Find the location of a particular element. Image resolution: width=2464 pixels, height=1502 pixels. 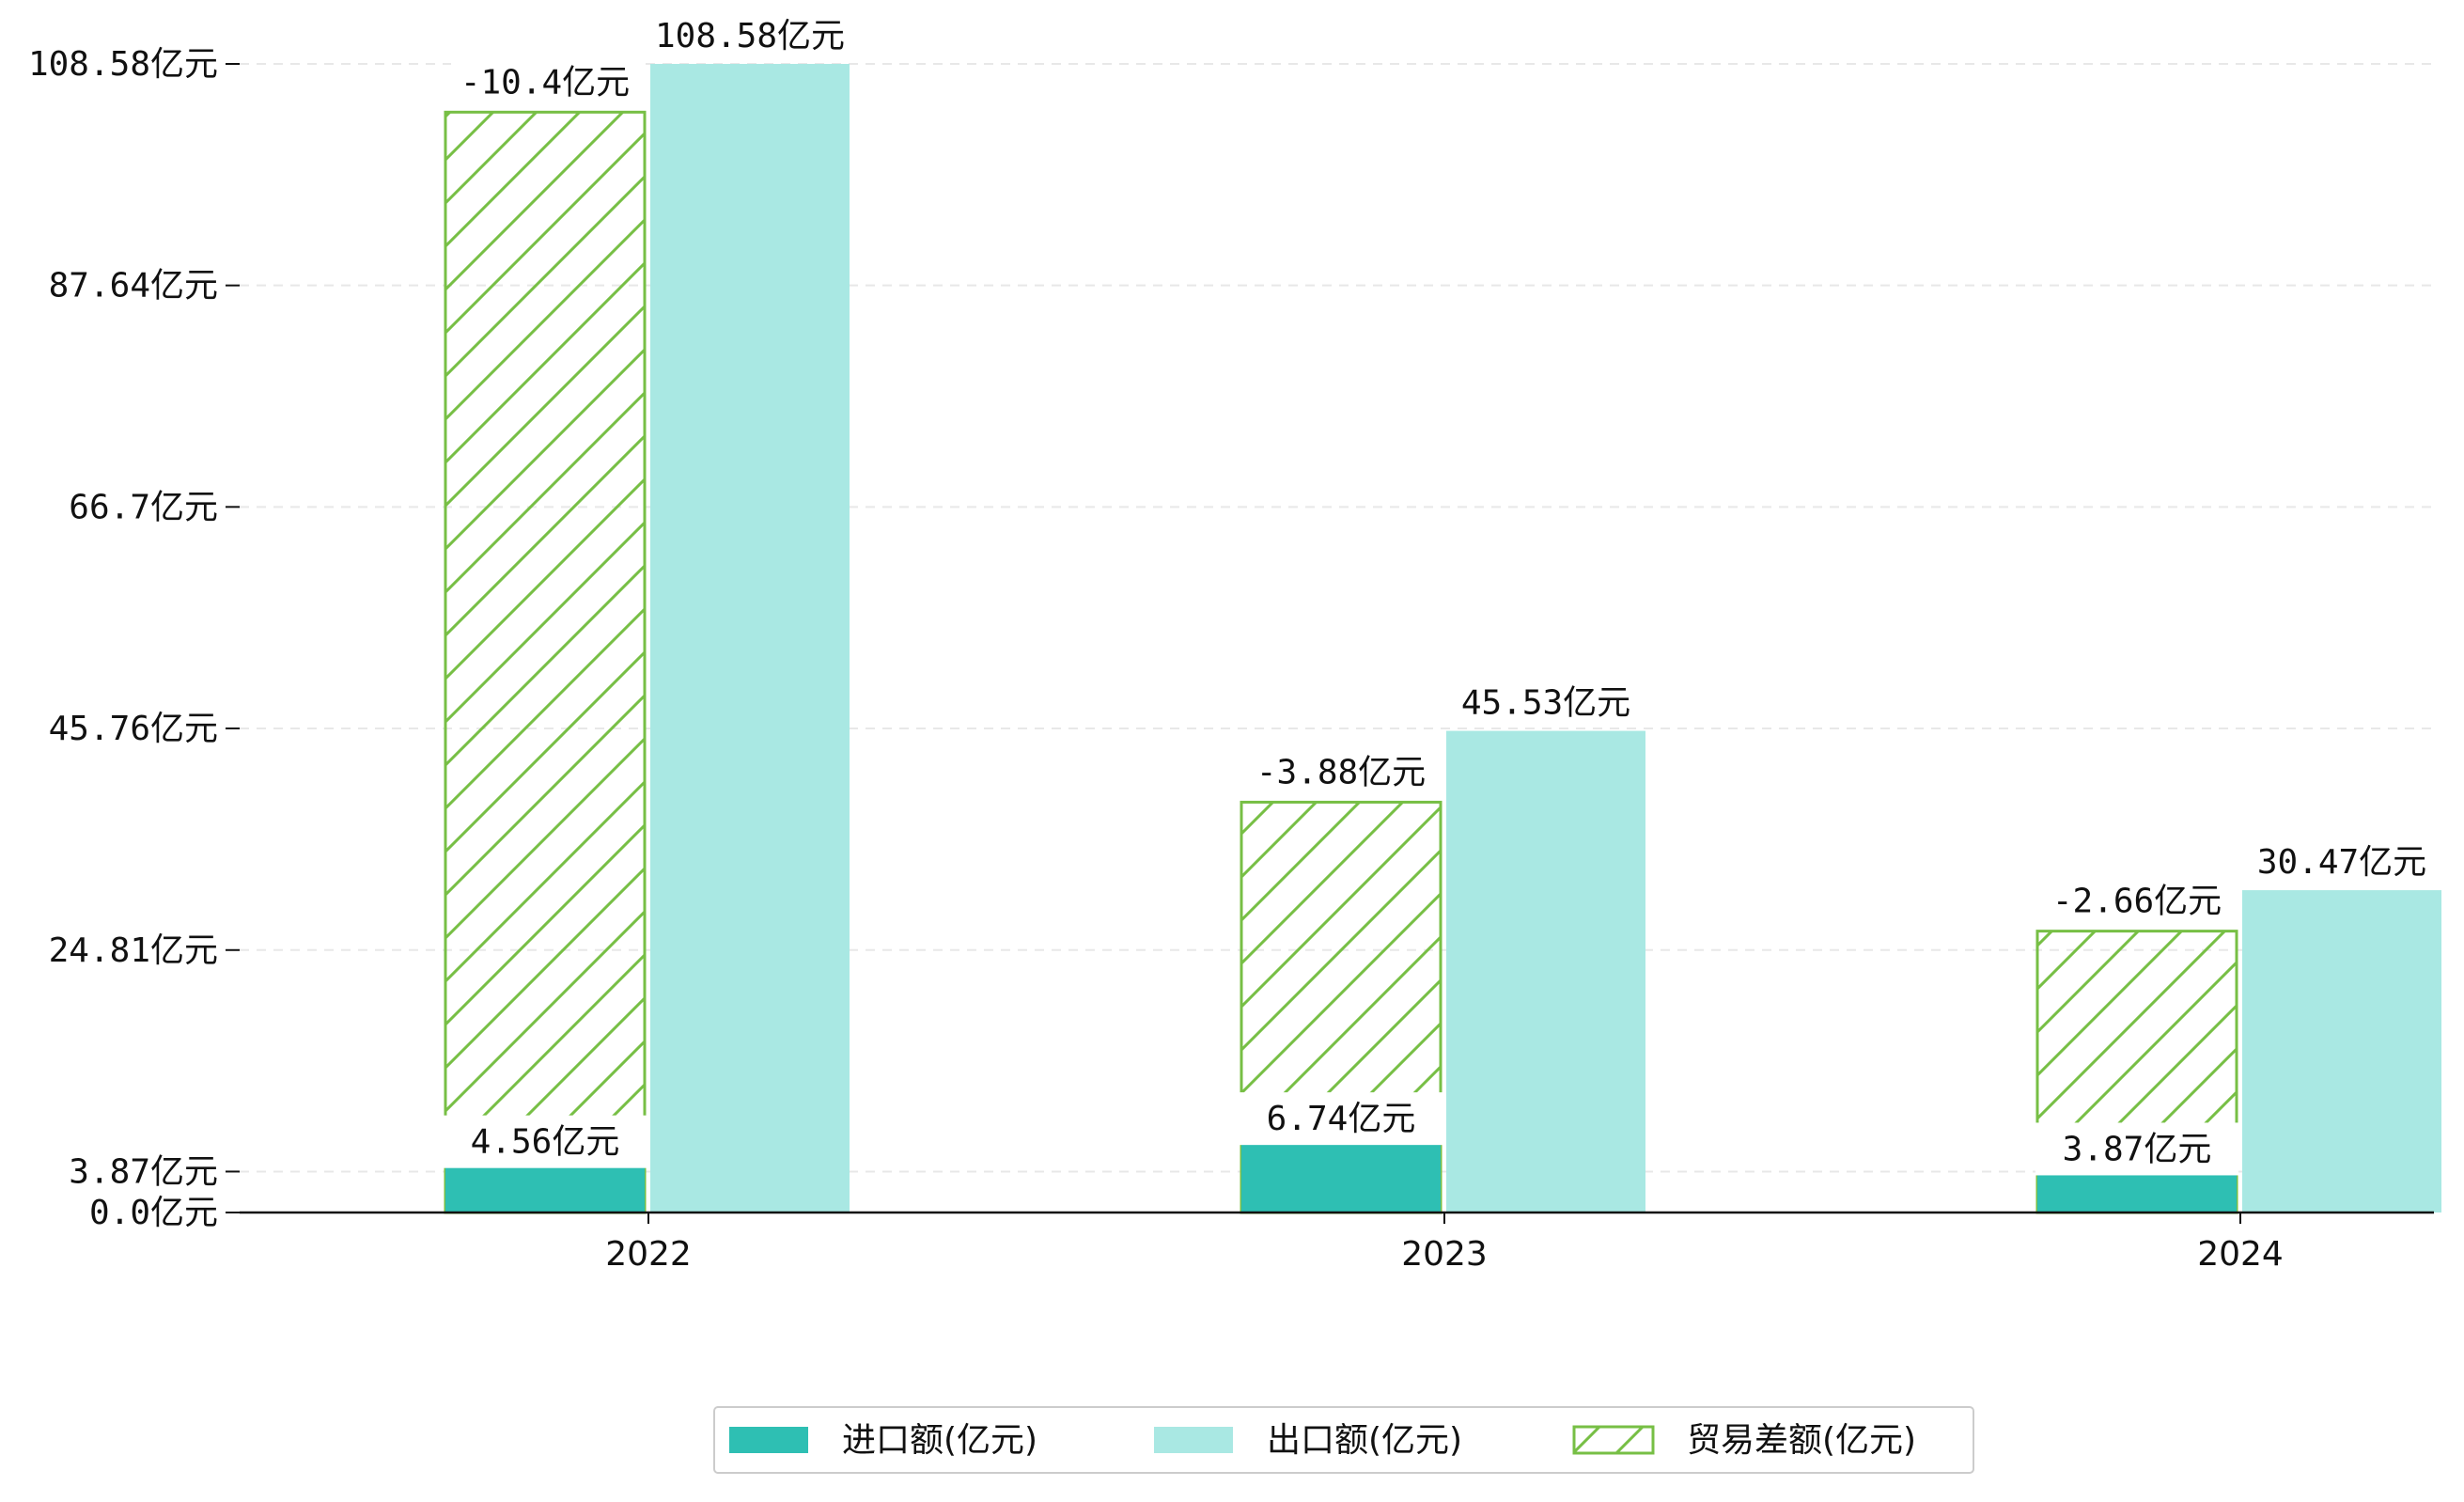

x-tick-label: 2023 is located at coordinates (1444, 1254).